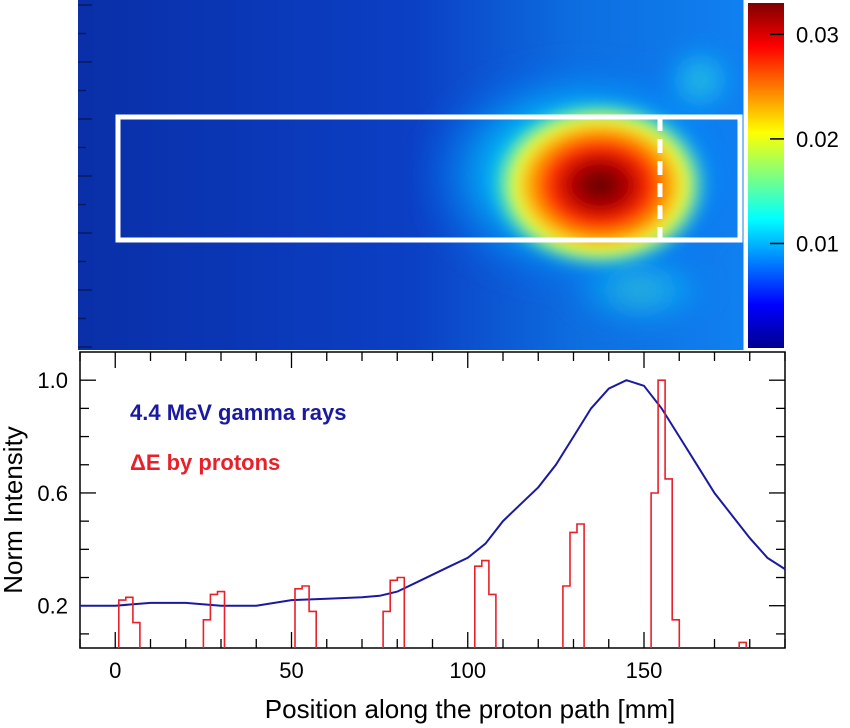 This screenshot has width=850, height=728. I want to click on x-tick-label: 150, so click(644, 670).